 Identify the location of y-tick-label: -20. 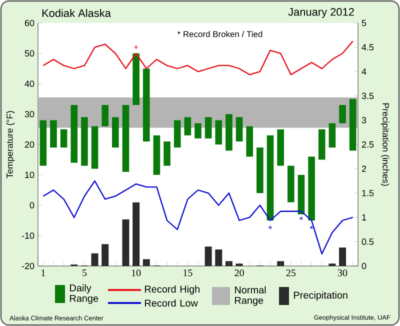
(28, 266).